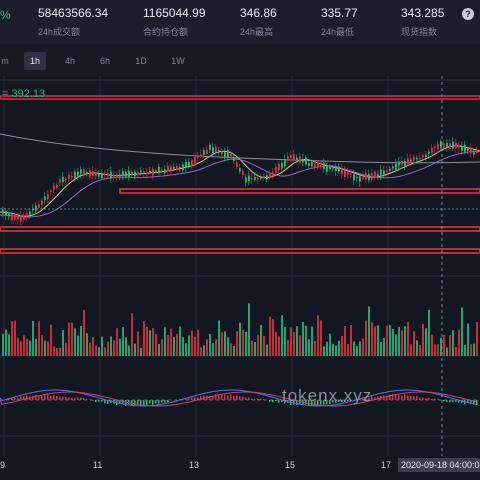  I want to click on support-line, so click(299, 191).